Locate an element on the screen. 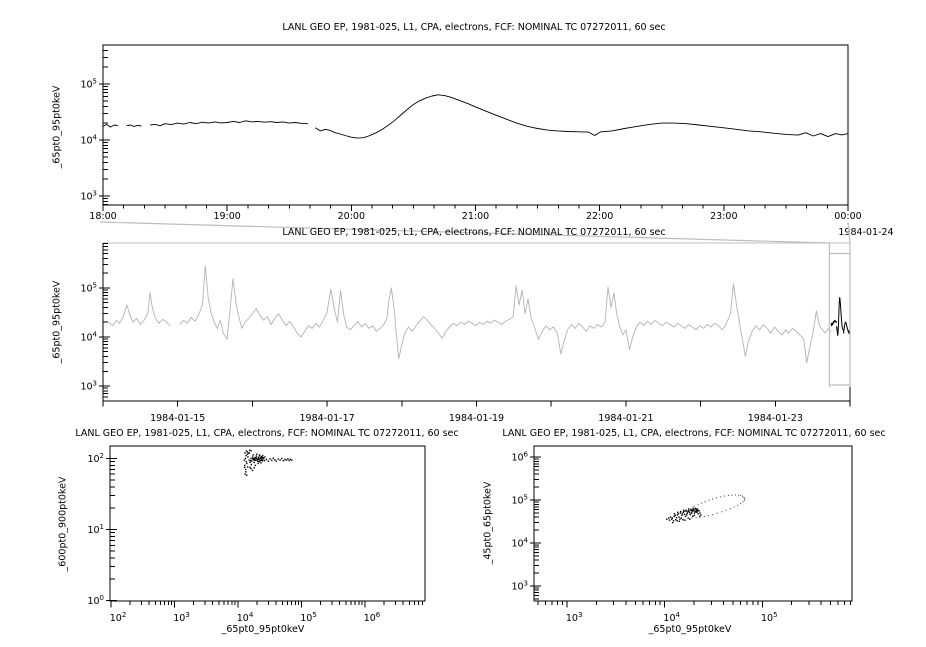  x-tick-label: 18:00 is located at coordinates (102, 216).